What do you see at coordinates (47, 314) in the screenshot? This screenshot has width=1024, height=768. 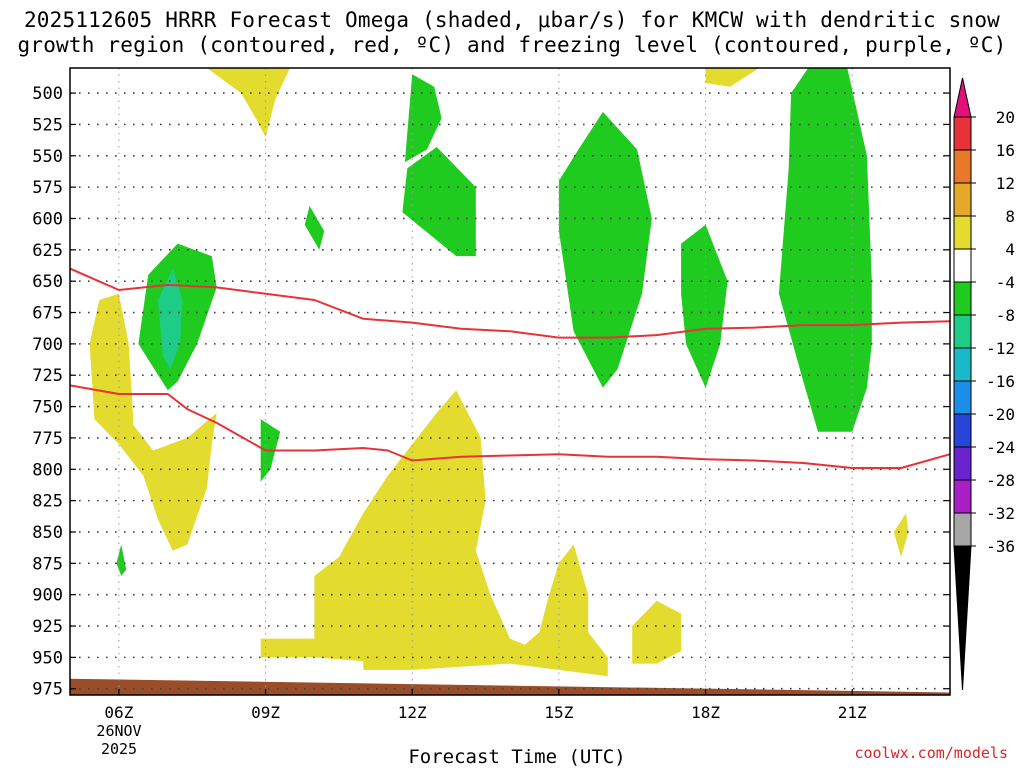 I see `y-tick-label: 675` at bounding box center [47, 314].